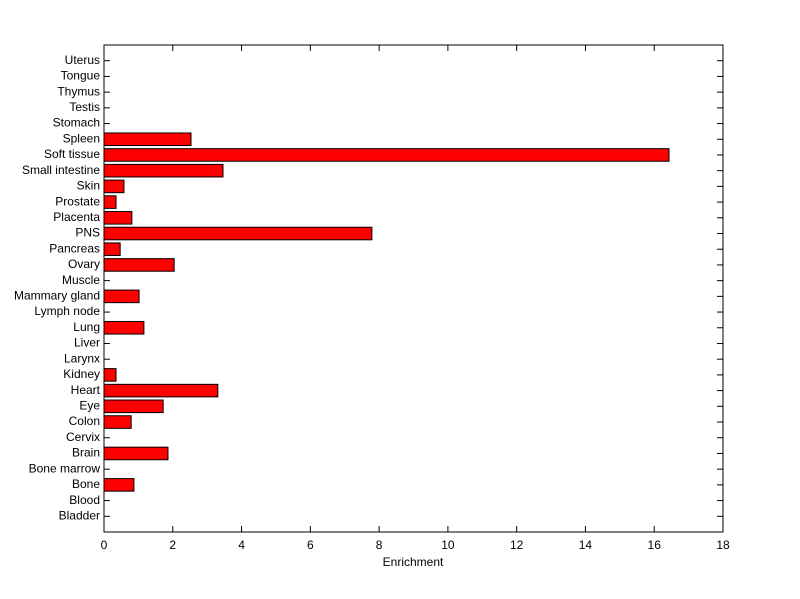 This screenshot has width=800, height=599. What do you see at coordinates (81, 138) in the screenshot?
I see `y-tick-label: Spleen` at bounding box center [81, 138].